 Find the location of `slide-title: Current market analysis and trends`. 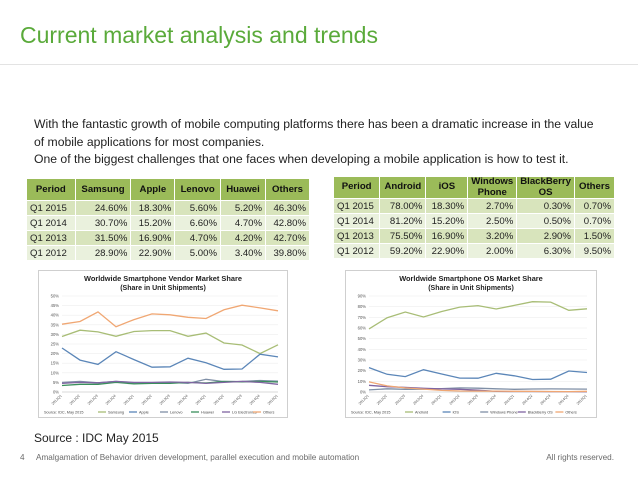

slide-title: Current market analysis and trends is located at coordinates (199, 35).